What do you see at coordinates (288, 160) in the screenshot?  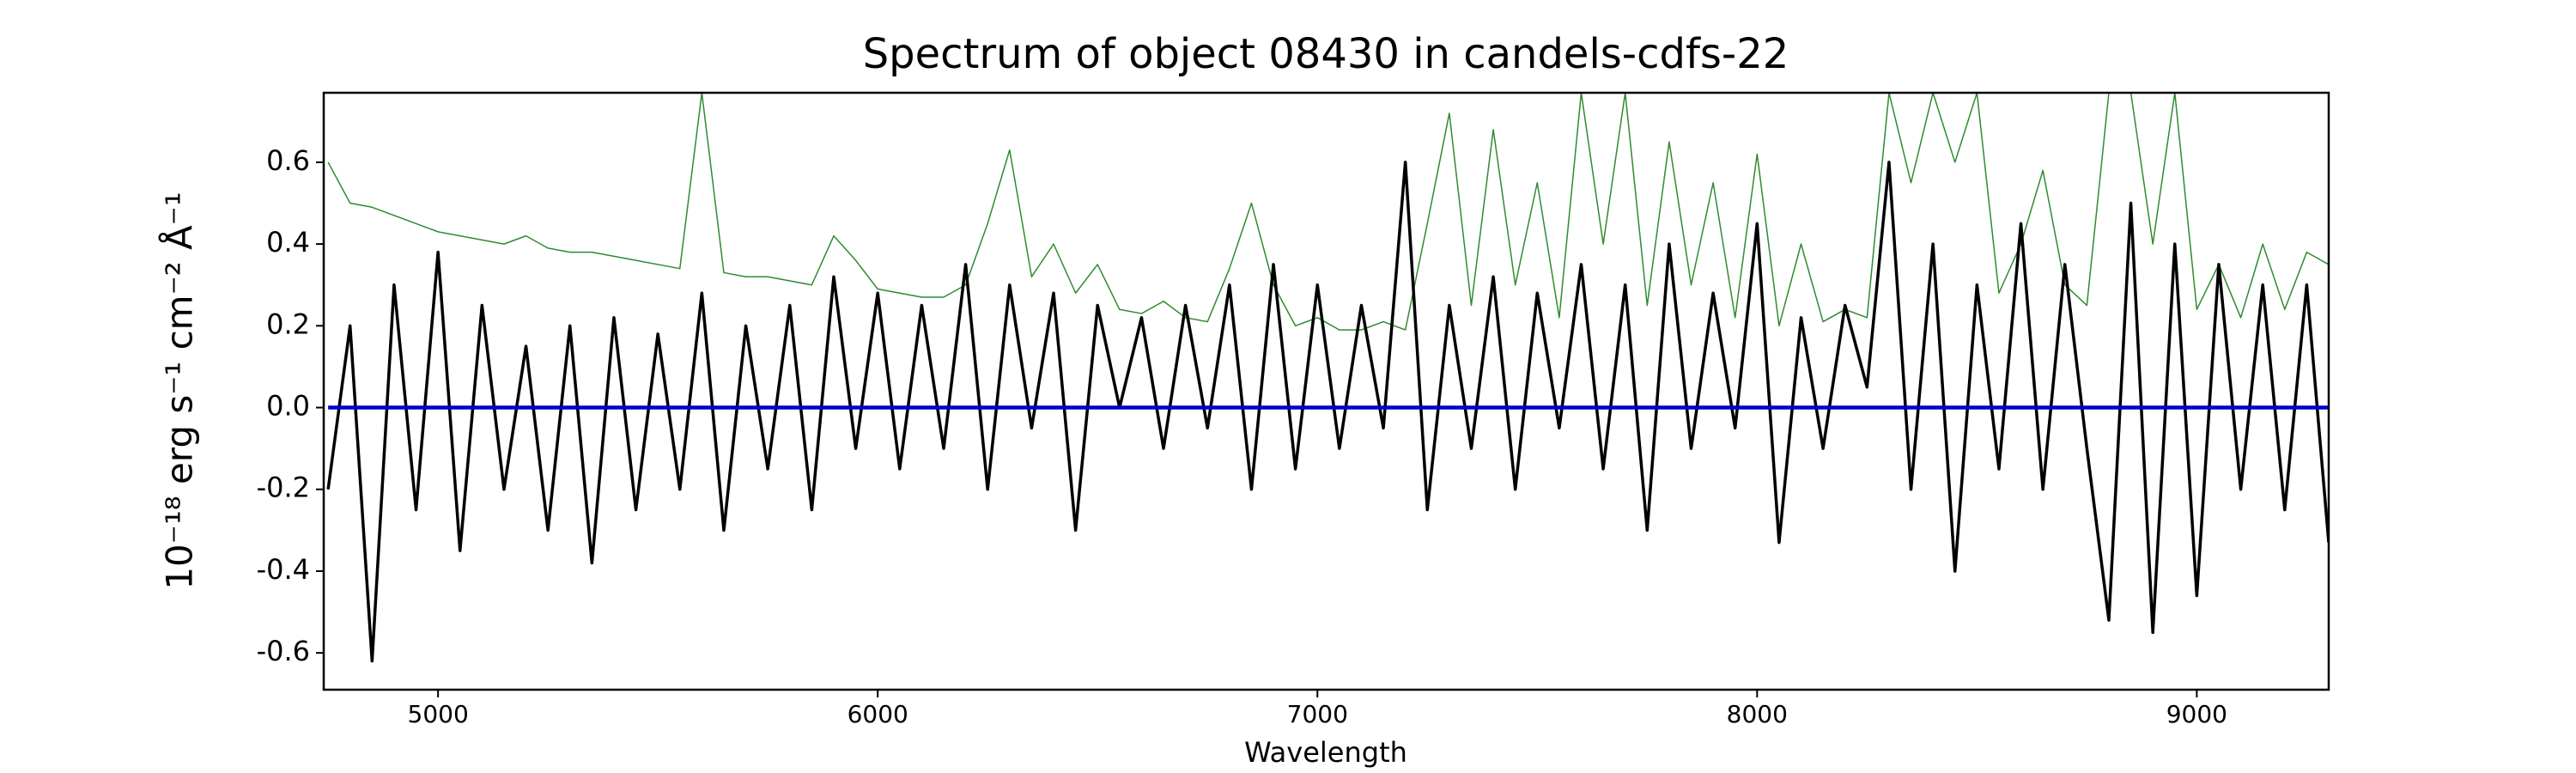 I see `y-tick-label: 0.6` at bounding box center [288, 160].